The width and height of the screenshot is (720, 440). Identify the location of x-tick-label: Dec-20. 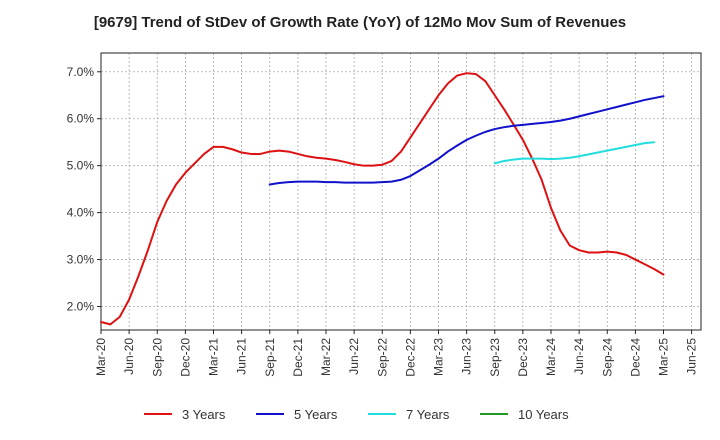
(185, 357).